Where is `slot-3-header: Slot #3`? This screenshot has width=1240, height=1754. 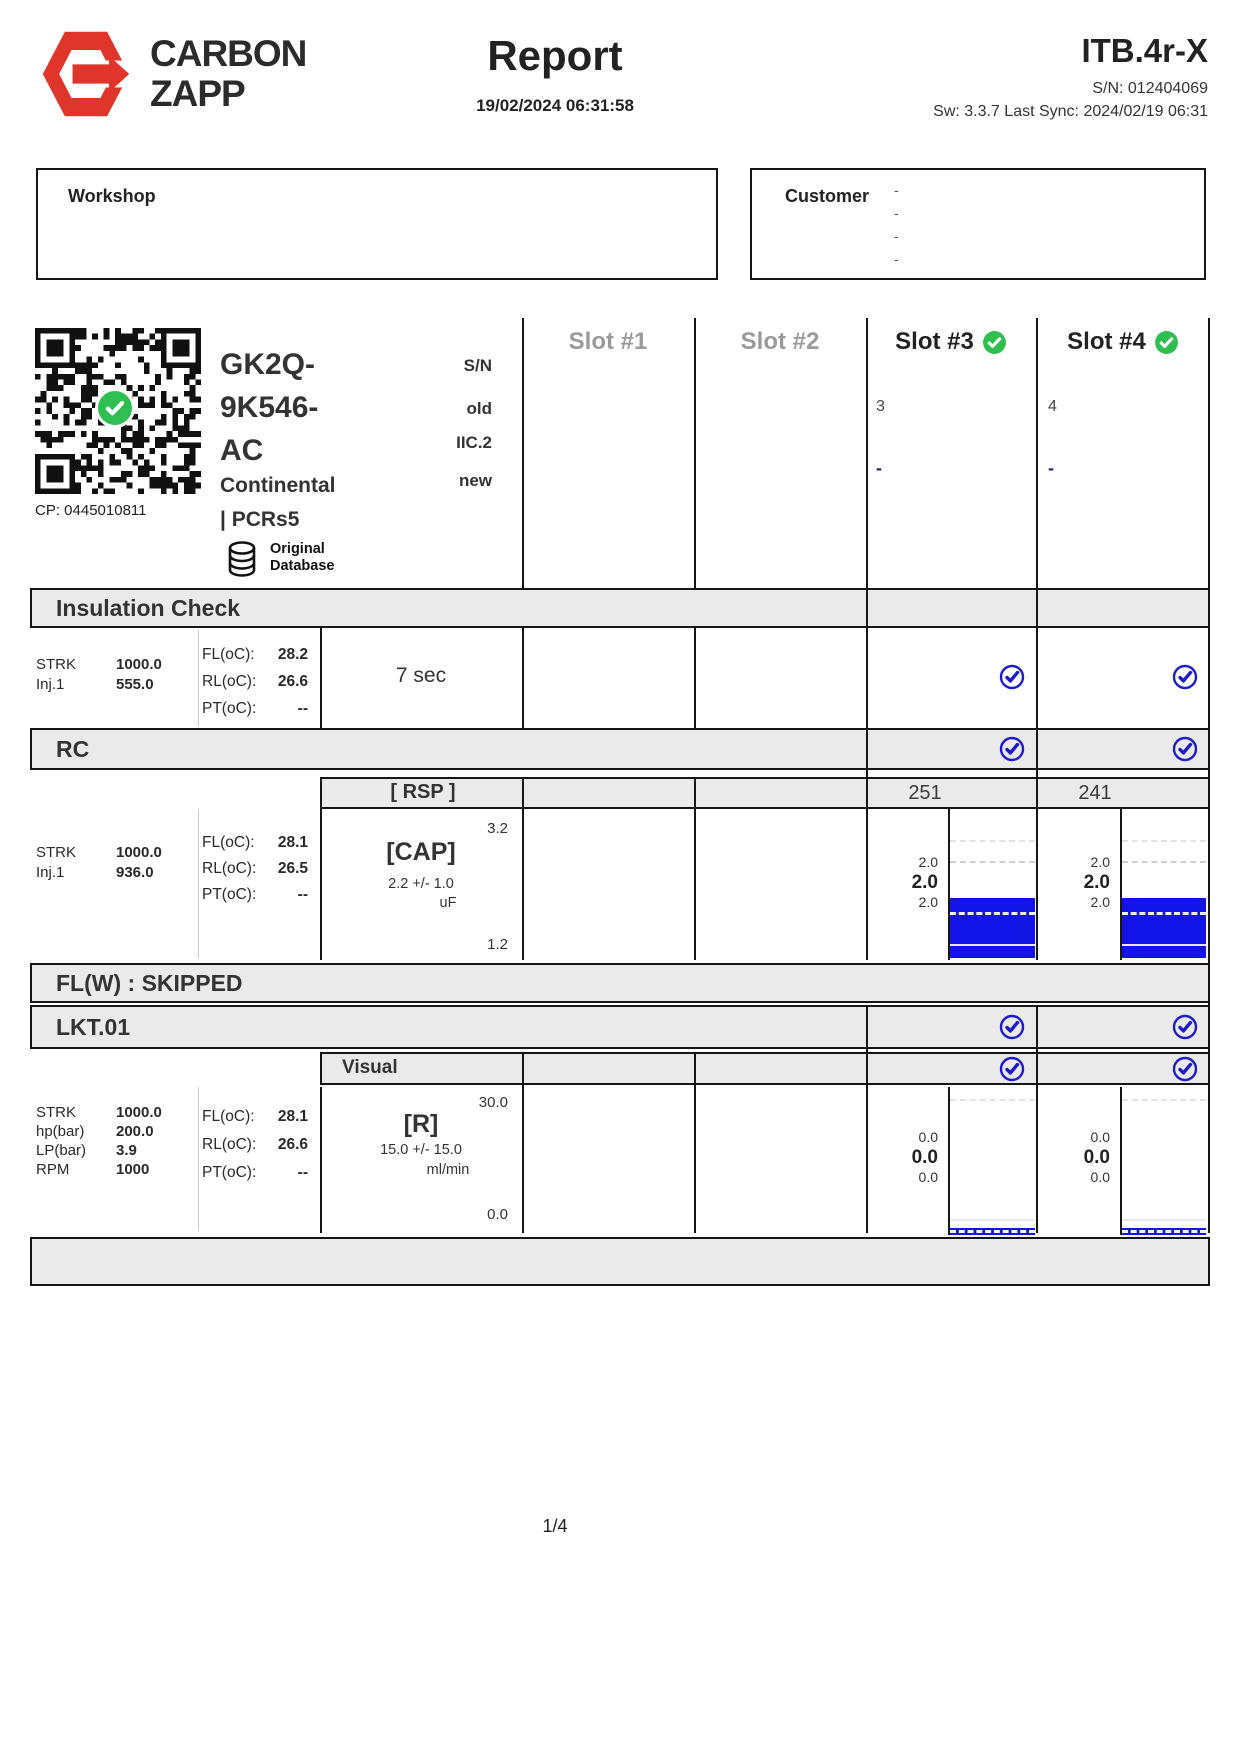
slot-3-header: Slot #3 is located at coordinates (951, 342).